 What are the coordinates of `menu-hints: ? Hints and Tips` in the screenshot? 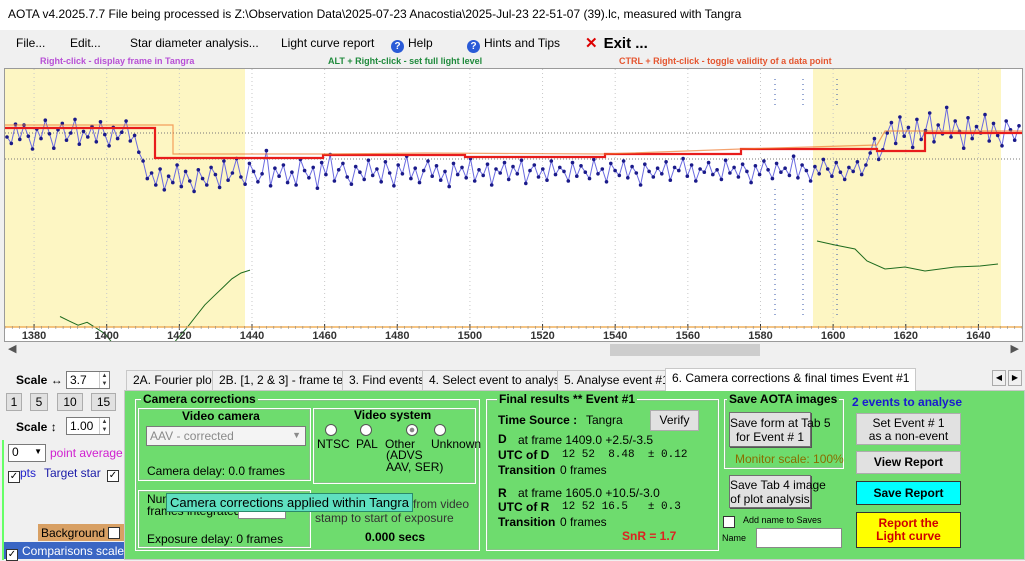 It's located at (513, 44).